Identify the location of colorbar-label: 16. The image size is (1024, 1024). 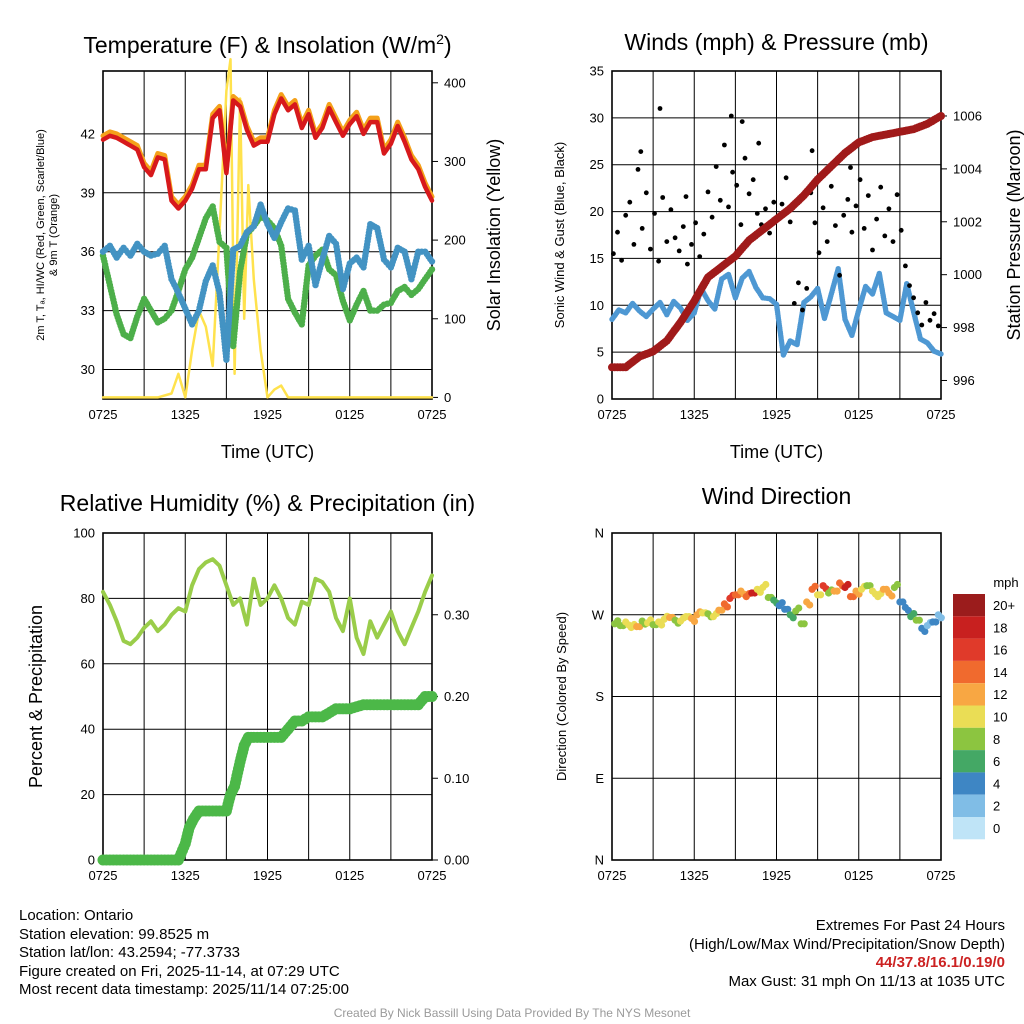
(1000, 650).